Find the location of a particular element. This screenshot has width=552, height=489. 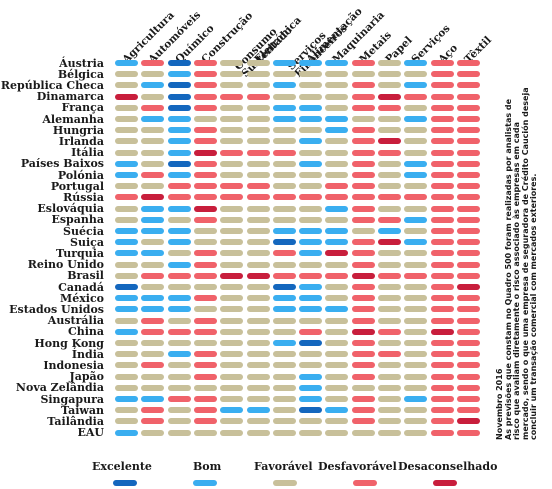

rating-cell-indonesia-consumo-sustentado is located at coordinates (232, 365).